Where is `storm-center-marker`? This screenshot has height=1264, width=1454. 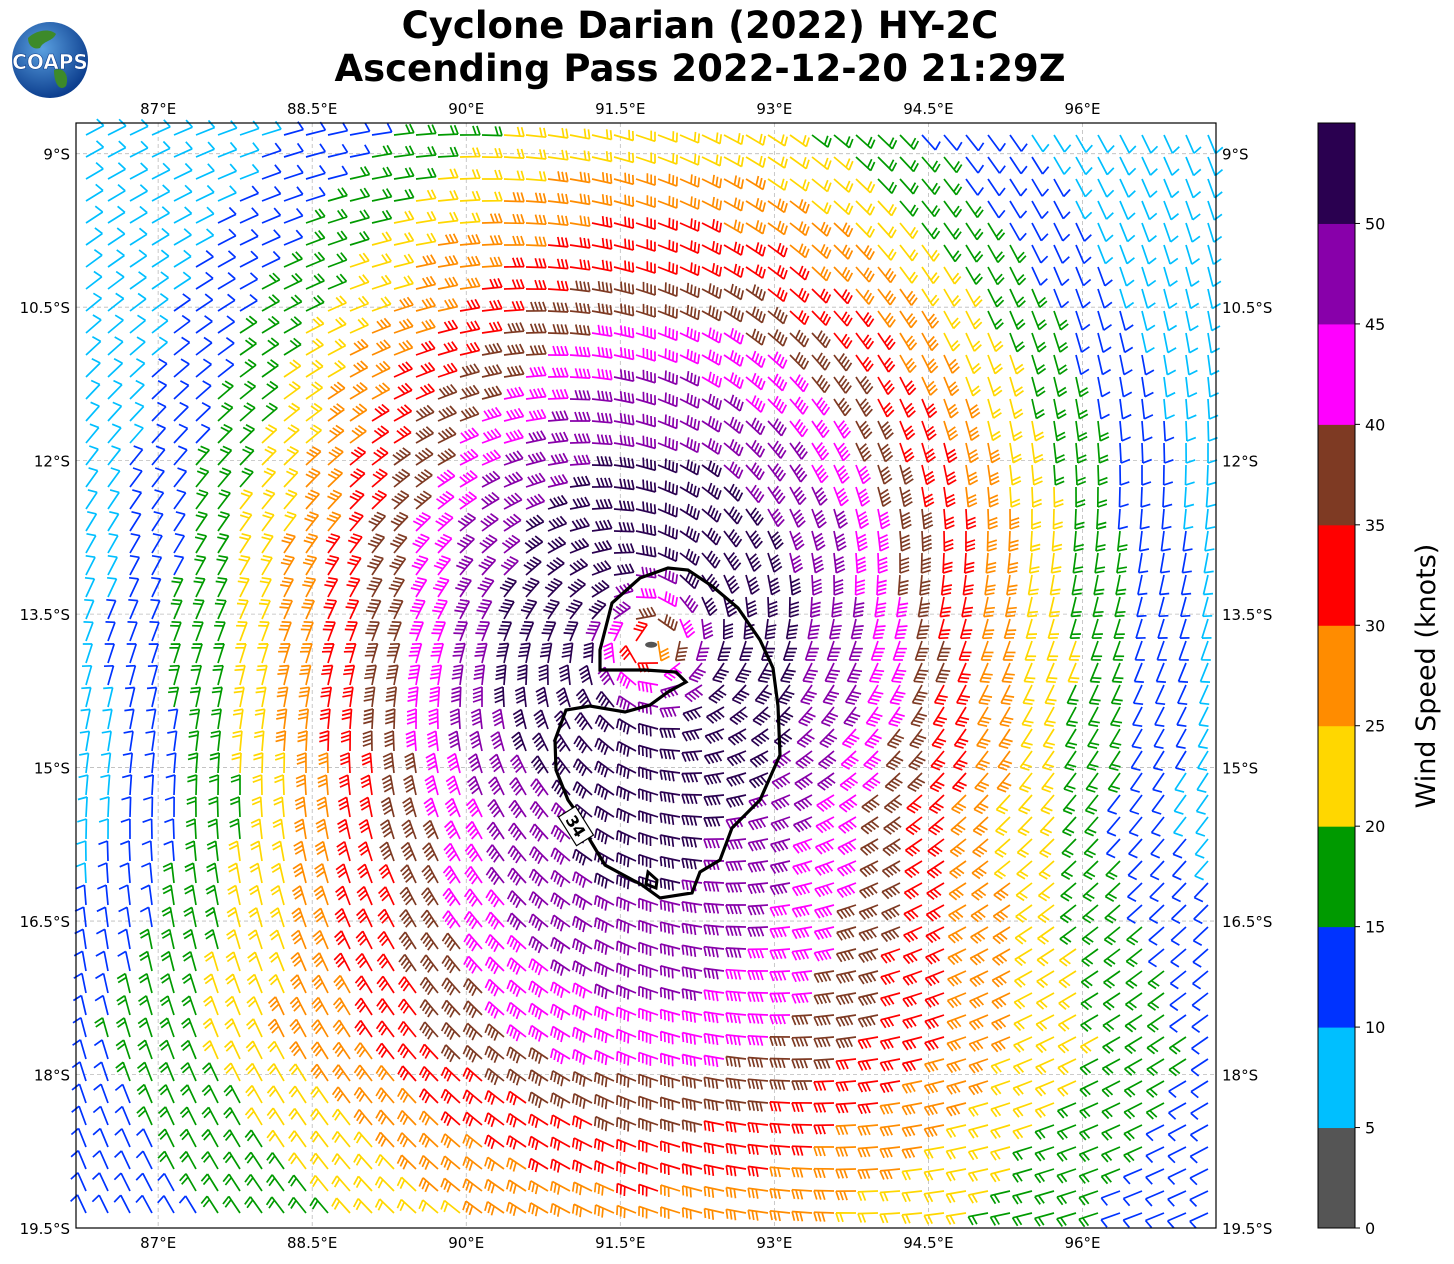
storm-center-marker is located at coordinates (651, 644).